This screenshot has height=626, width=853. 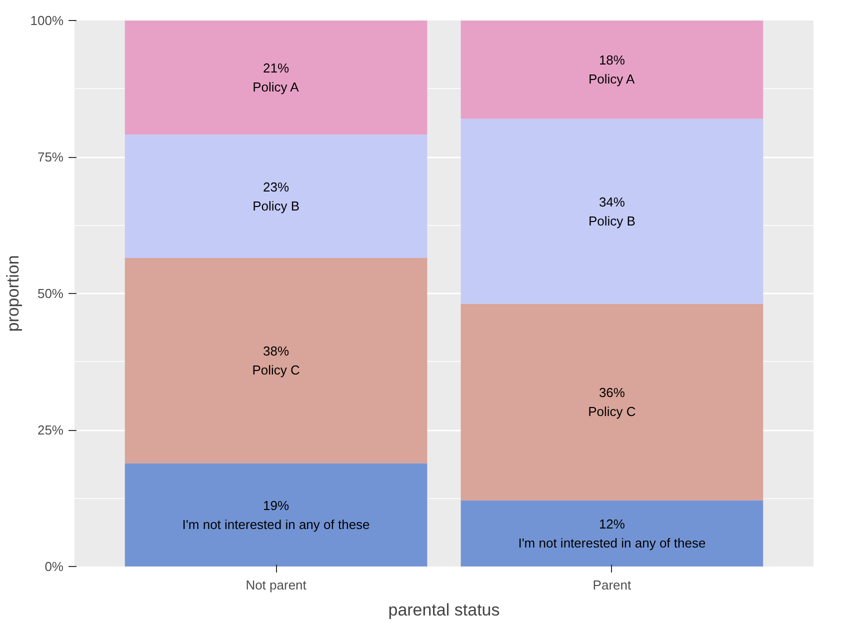 What do you see at coordinates (612, 585) in the screenshot?
I see `x-tick-label: Parent` at bounding box center [612, 585].